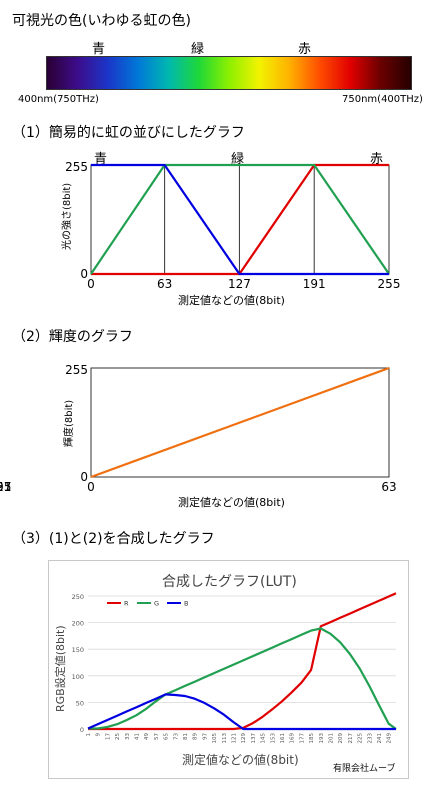 The height and width of the screenshot is (792, 437). What do you see at coordinates (138, 736) in the screenshot?
I see `chart3-x-tick-label: 41` at bounding box center [138, 736].